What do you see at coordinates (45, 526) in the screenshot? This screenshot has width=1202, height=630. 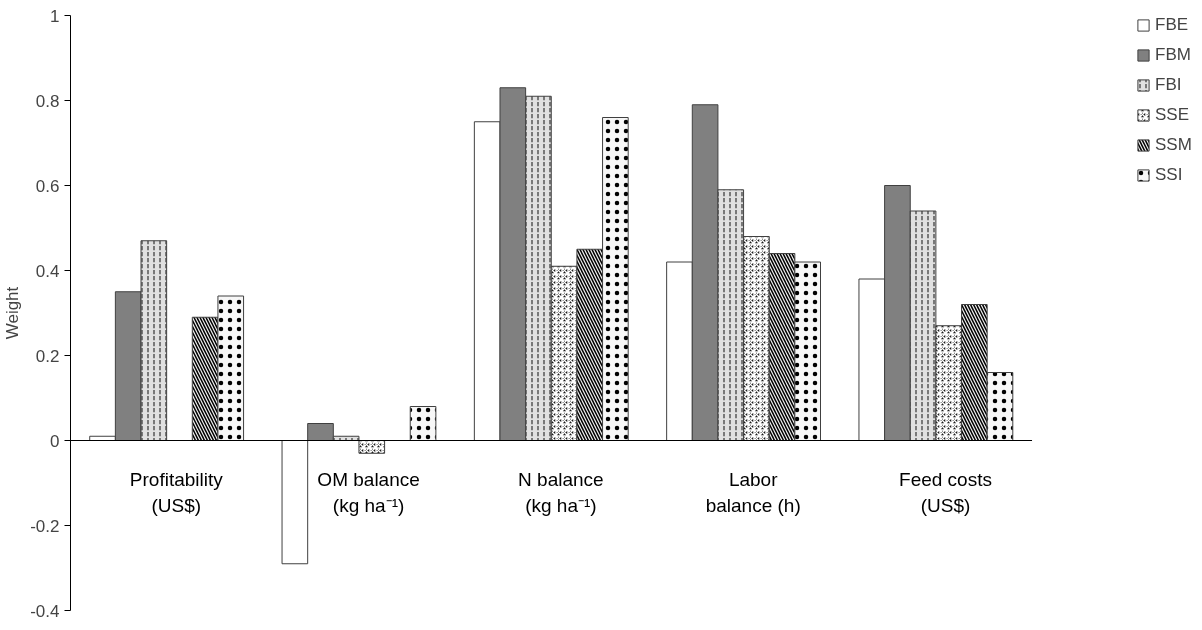 I see `y-tick-label: -0.2` at bounding box center [45, 526].